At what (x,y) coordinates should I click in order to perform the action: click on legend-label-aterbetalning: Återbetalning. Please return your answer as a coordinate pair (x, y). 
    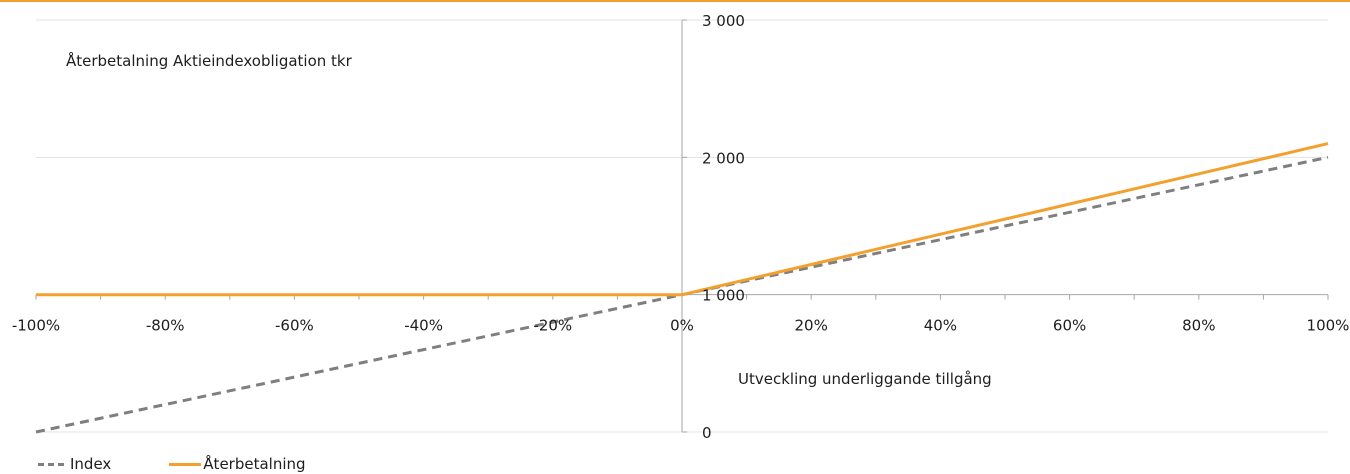
    Looking at the image, I should click on (254, 464).